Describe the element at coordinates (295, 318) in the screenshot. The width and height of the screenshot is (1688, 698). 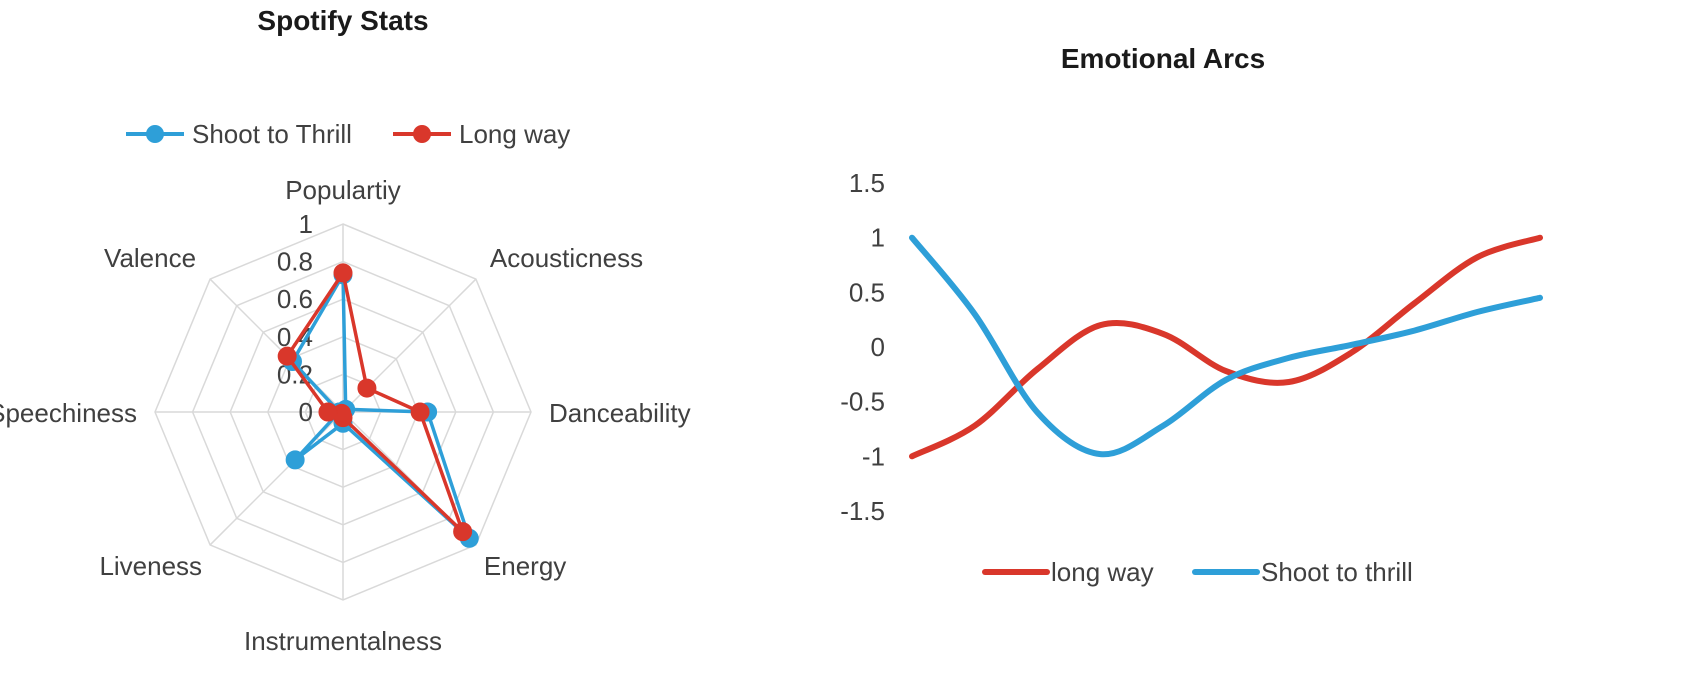
I see `radar-tick-labels: 00.20.40.60.81` at that location.